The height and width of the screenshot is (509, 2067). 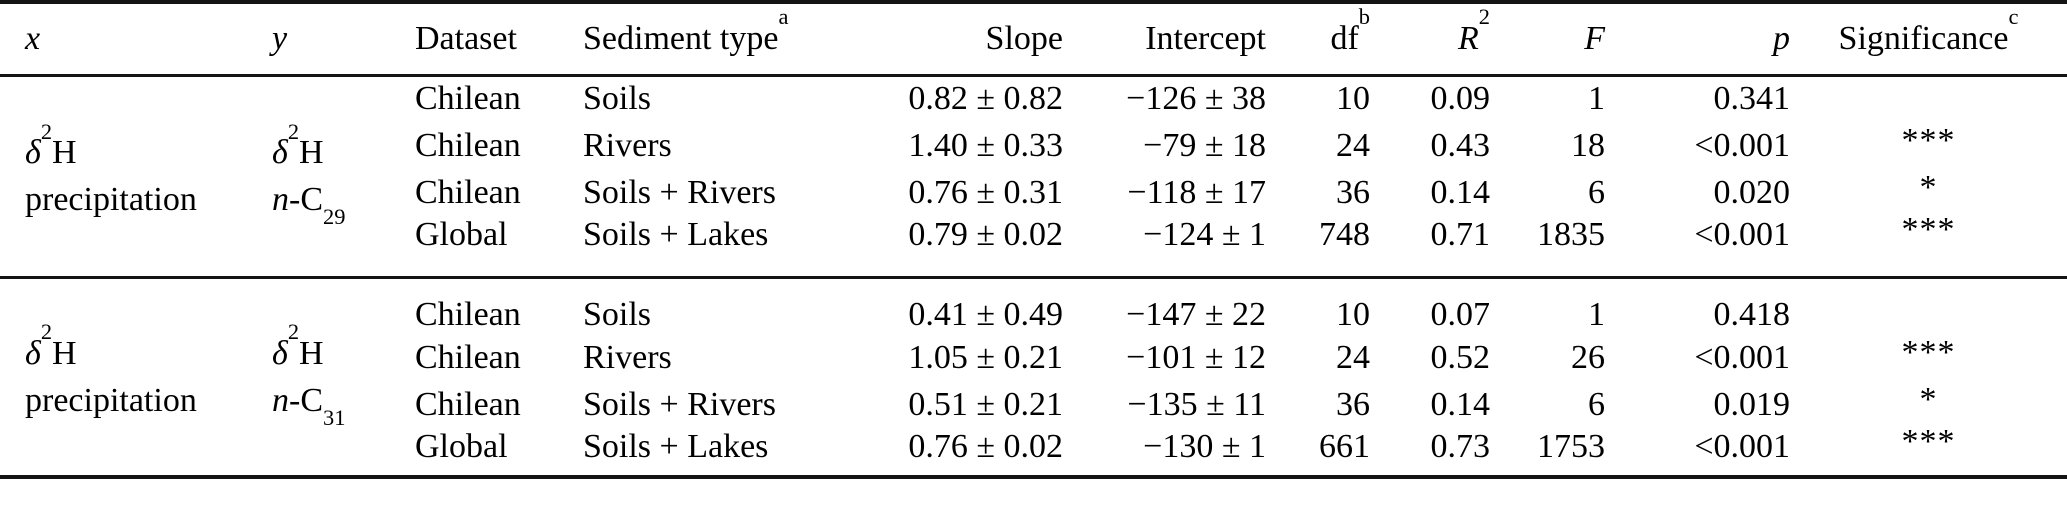 I want to click on intercept-cell: −147 ± 22, so click(x=1196, y=314).